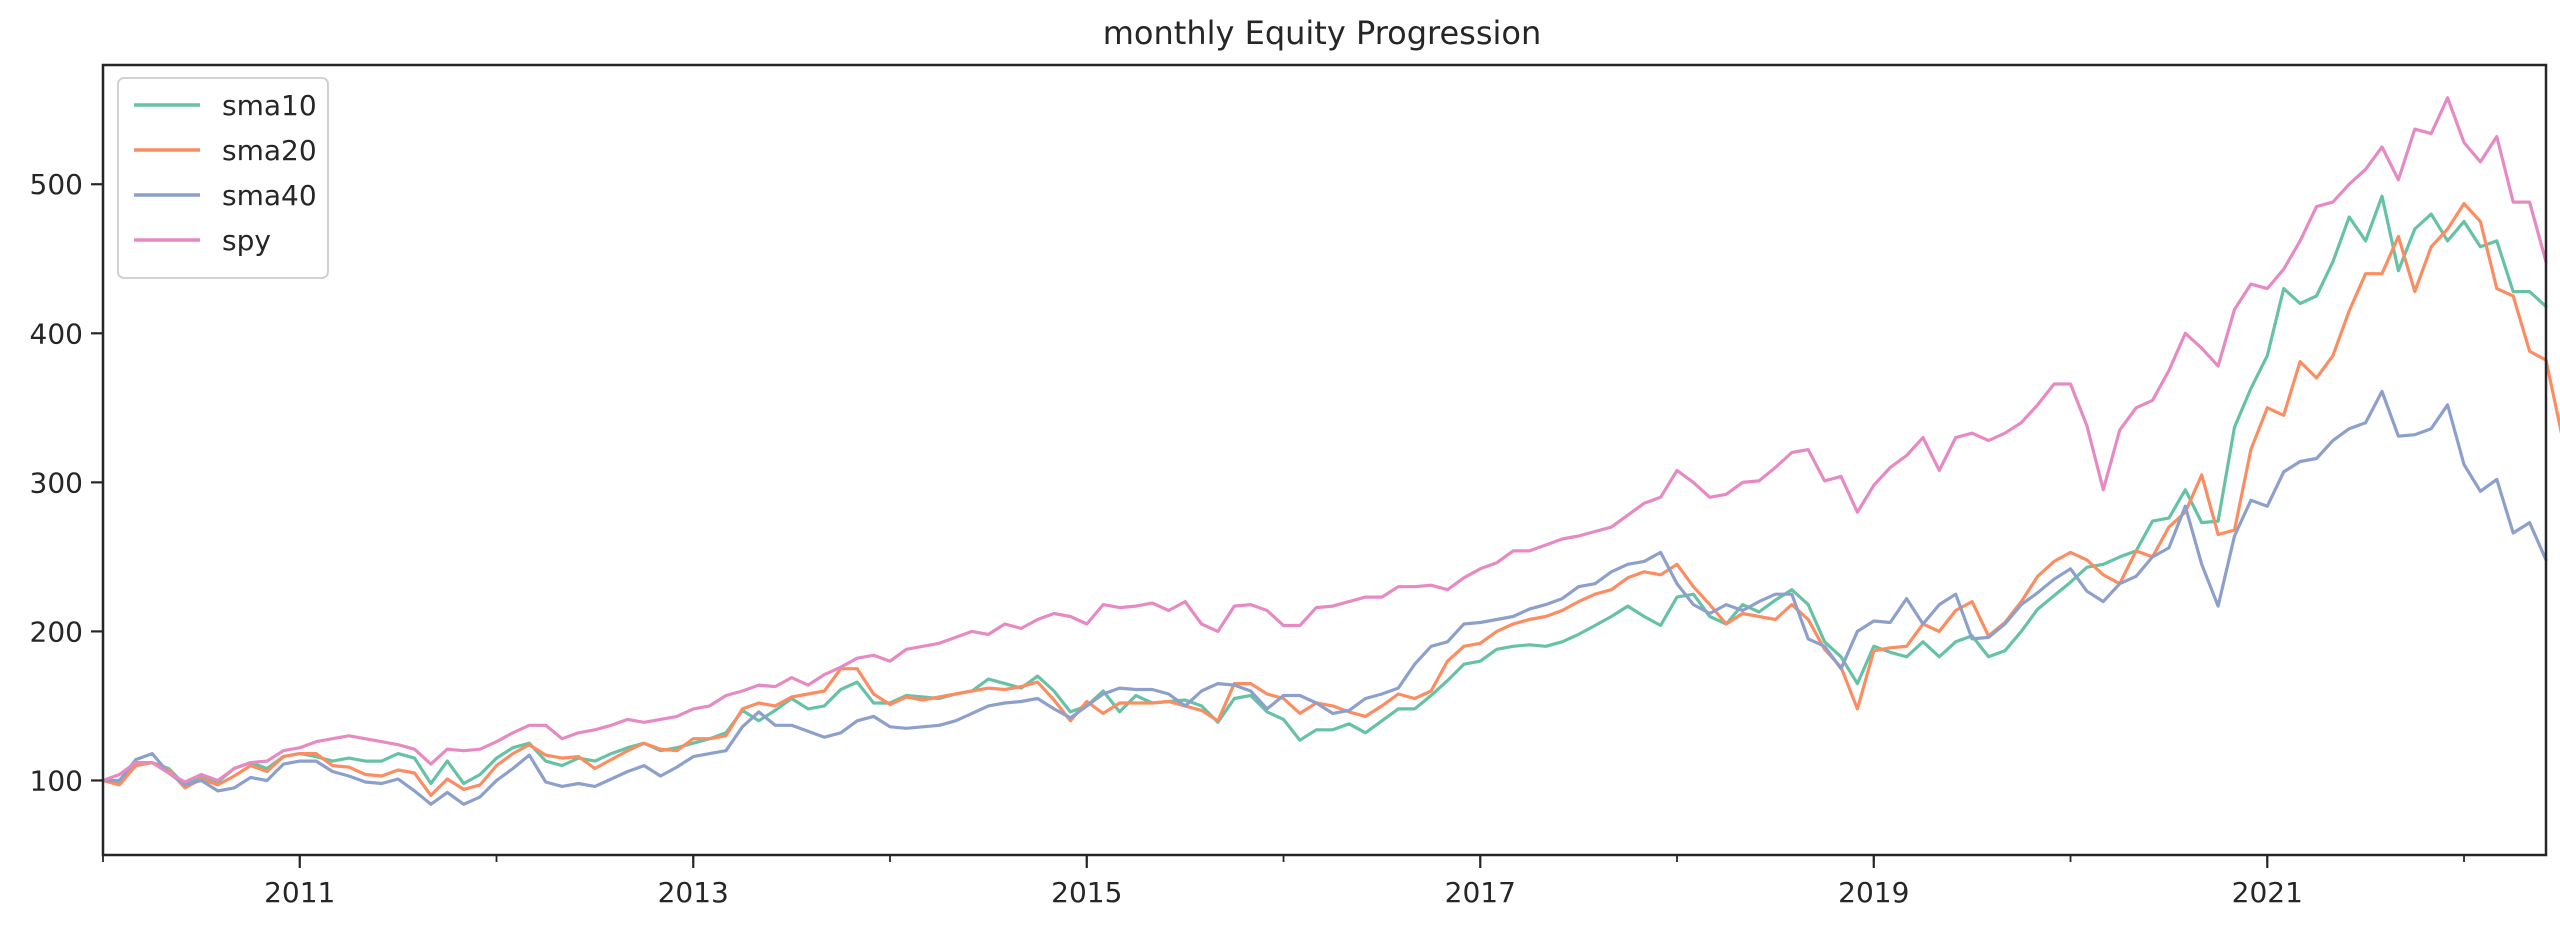 The image size is (2560, 933). Describe the element at coordinates (269, 150) in the screenshot. I see `legend-label-sma20: sma20` at that location.